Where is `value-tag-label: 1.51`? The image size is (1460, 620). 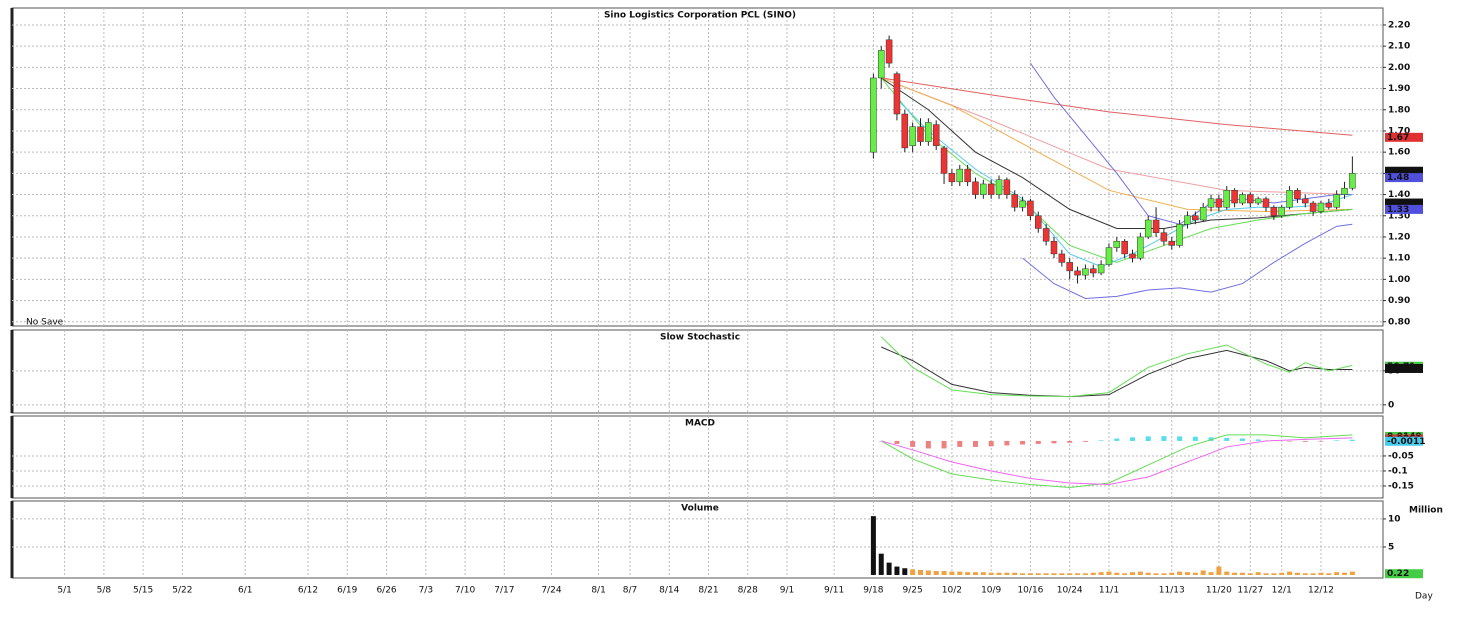
value-tag-label: 1.51 is located at coordinates (1398, 172).